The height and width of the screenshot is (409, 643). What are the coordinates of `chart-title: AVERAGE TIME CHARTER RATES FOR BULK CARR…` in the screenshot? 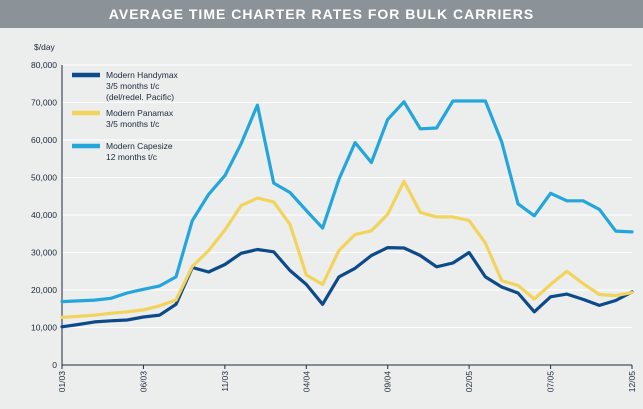 It's located at (321, 14).